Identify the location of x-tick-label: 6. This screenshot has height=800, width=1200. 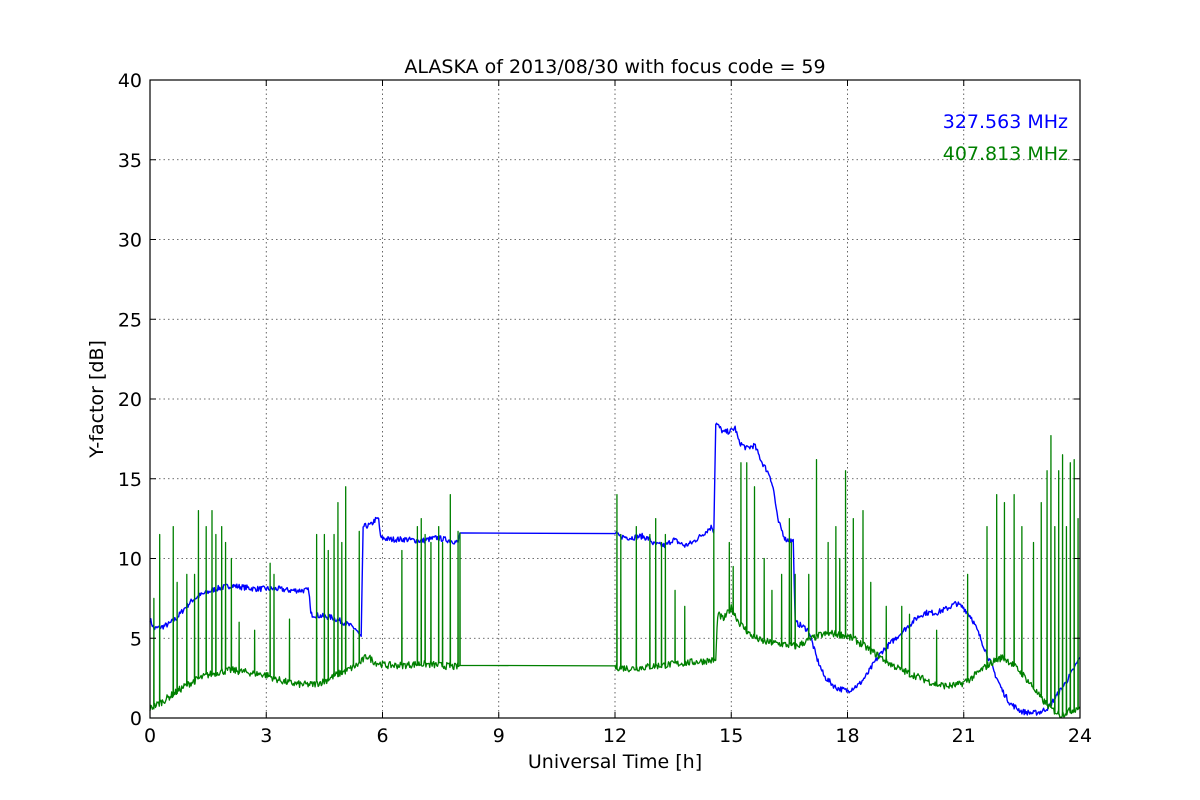
(382, 736).